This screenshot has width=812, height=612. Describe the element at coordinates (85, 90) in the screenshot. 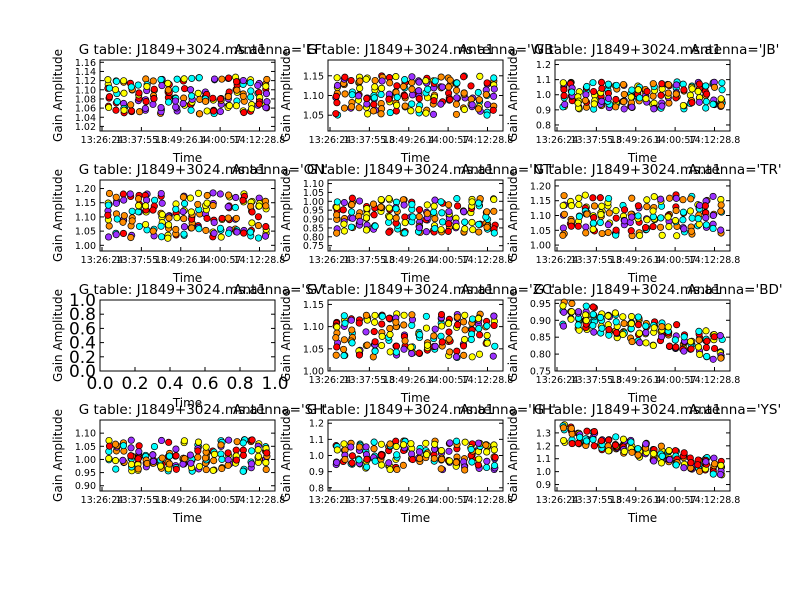

I see `y-tick-label: 1.10` at that location.